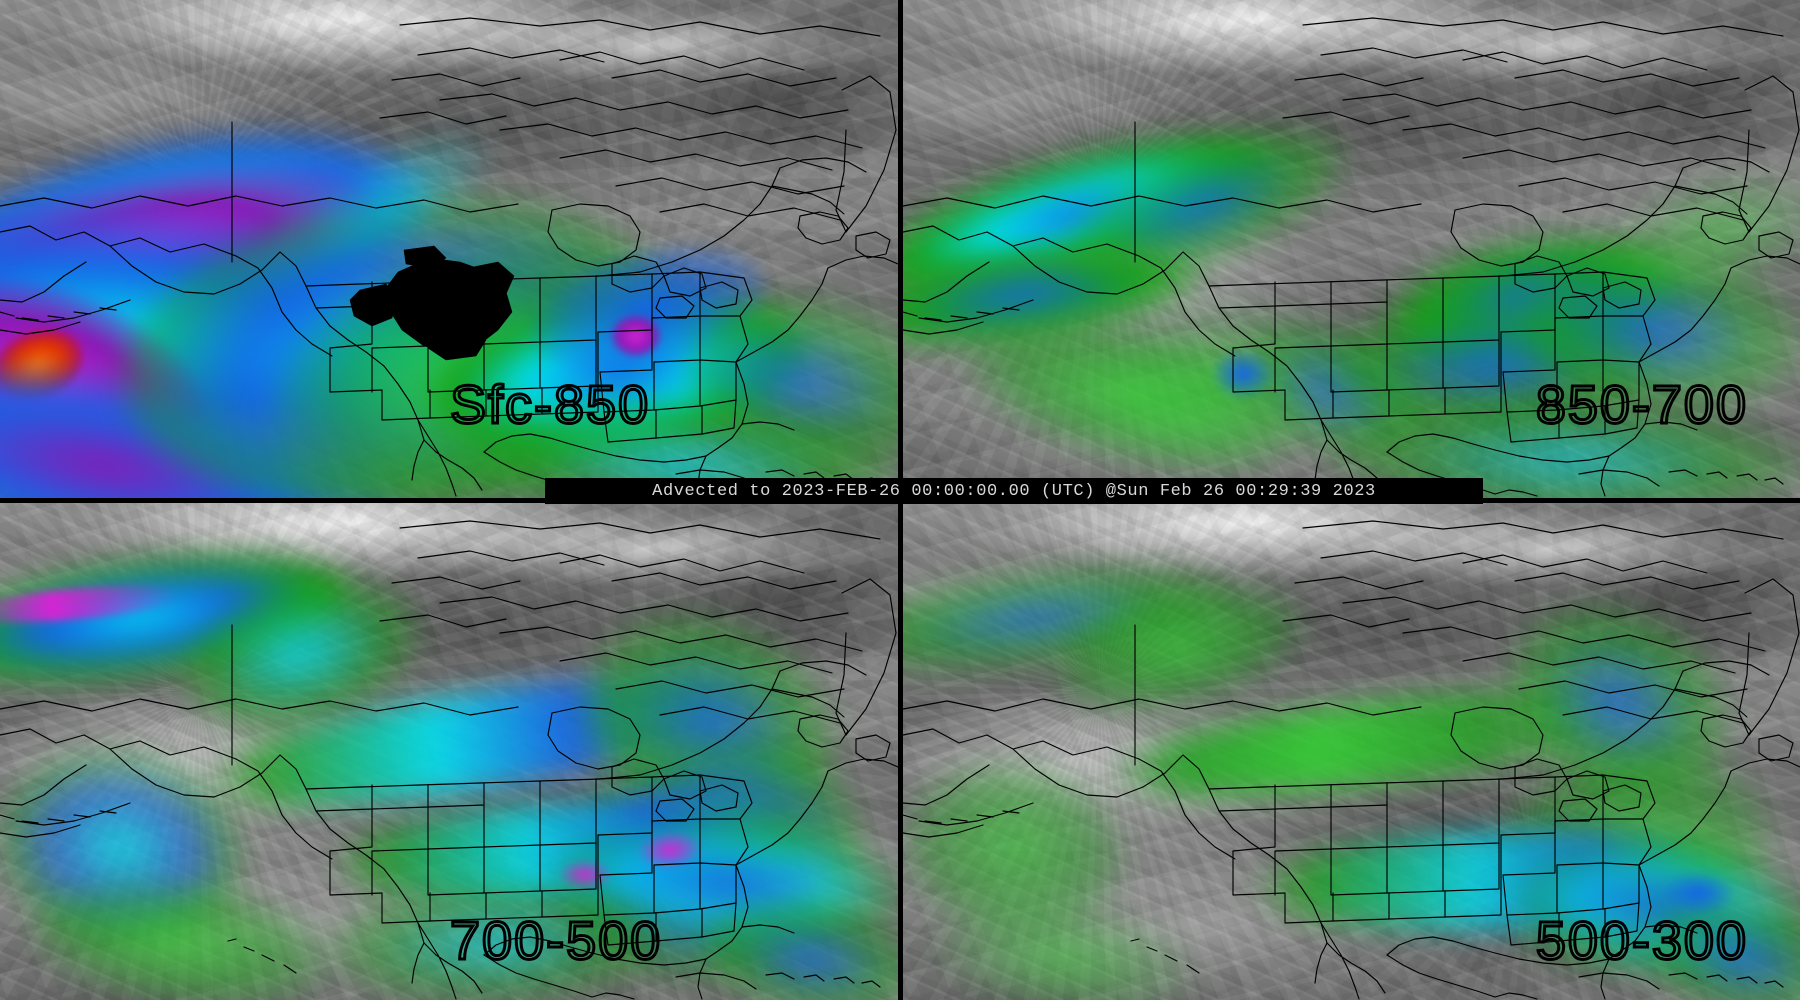  What do you see at coordinates (549, 405) in the screenshot?
I see `panel-label-sfc-850: Sfc-850` at bounding box center [549, 405].